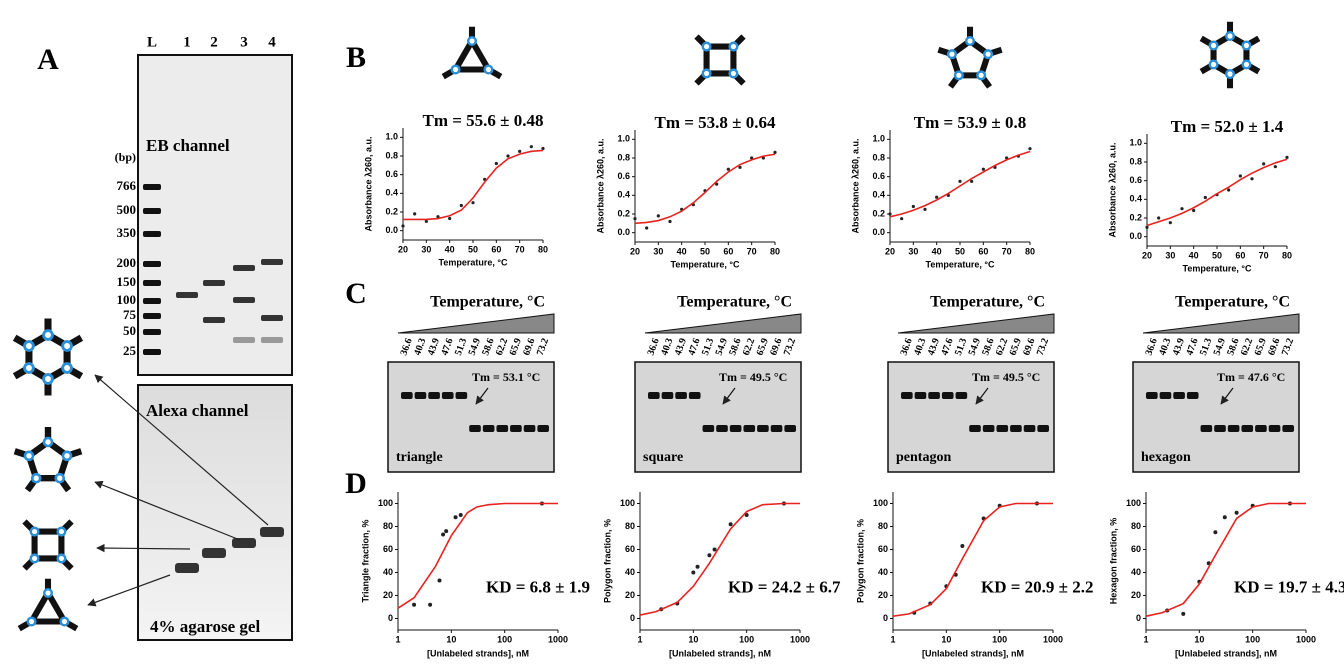  Describe the element at coordinates (880, 503) in the screenshot. I see `y-tick-label: 100` at that location.